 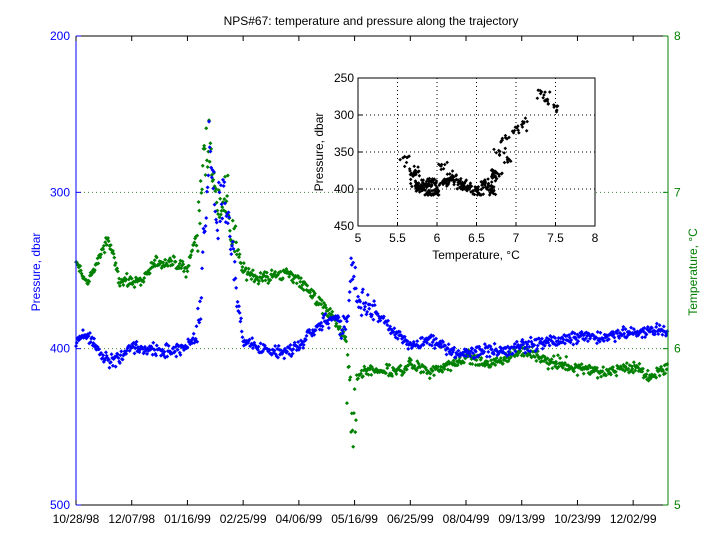 I want to click on x-tick-label: 10/23/99, so click(x=577, y=519).